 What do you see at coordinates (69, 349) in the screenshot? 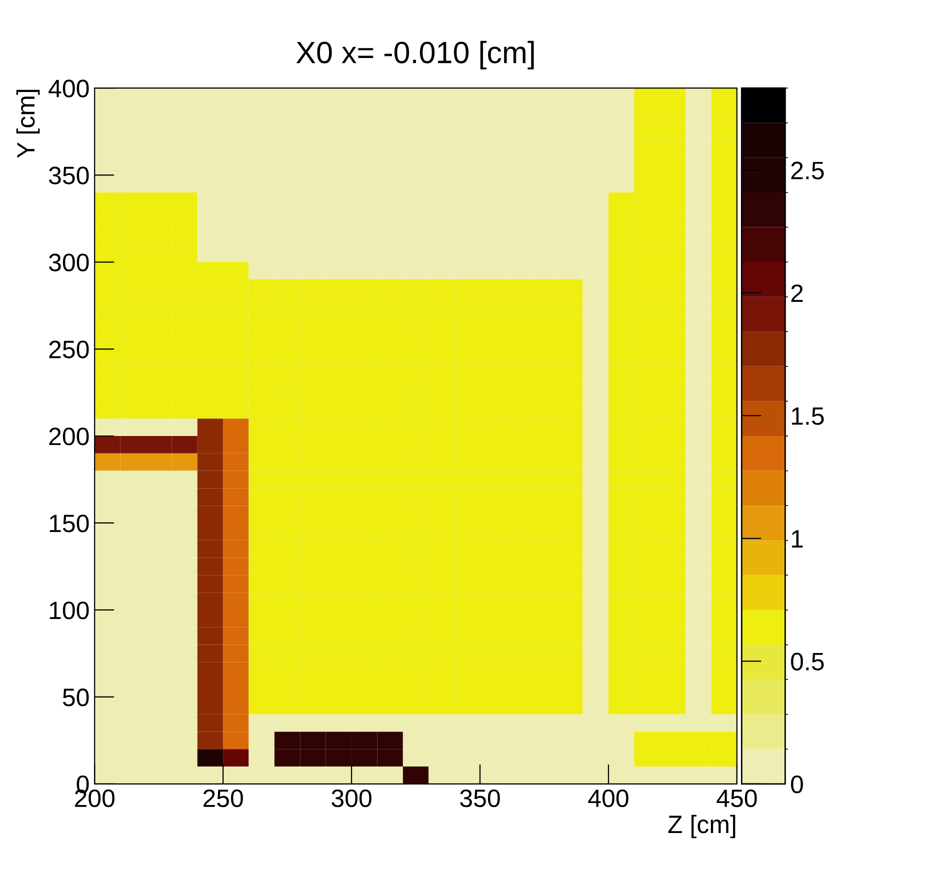
I see `y-tick-label: 250` at bounding box center [69, 349].